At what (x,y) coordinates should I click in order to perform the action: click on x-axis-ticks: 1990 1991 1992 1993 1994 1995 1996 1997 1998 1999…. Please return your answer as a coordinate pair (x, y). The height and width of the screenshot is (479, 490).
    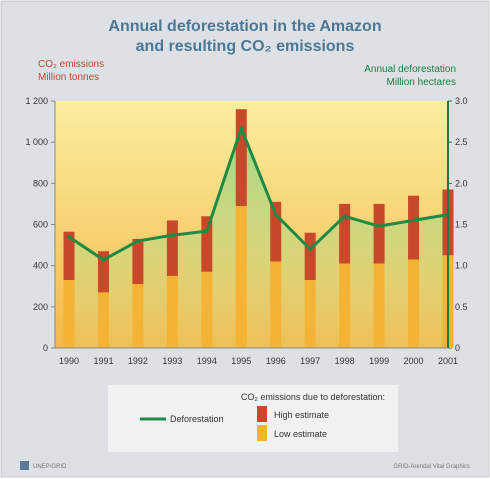
    Looking at the image, I should click on (258, 361).